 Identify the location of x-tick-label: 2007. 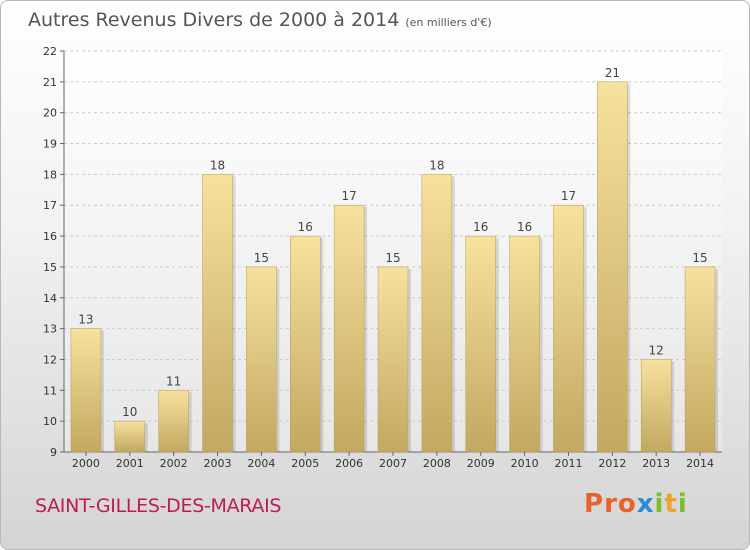
(393, 463).